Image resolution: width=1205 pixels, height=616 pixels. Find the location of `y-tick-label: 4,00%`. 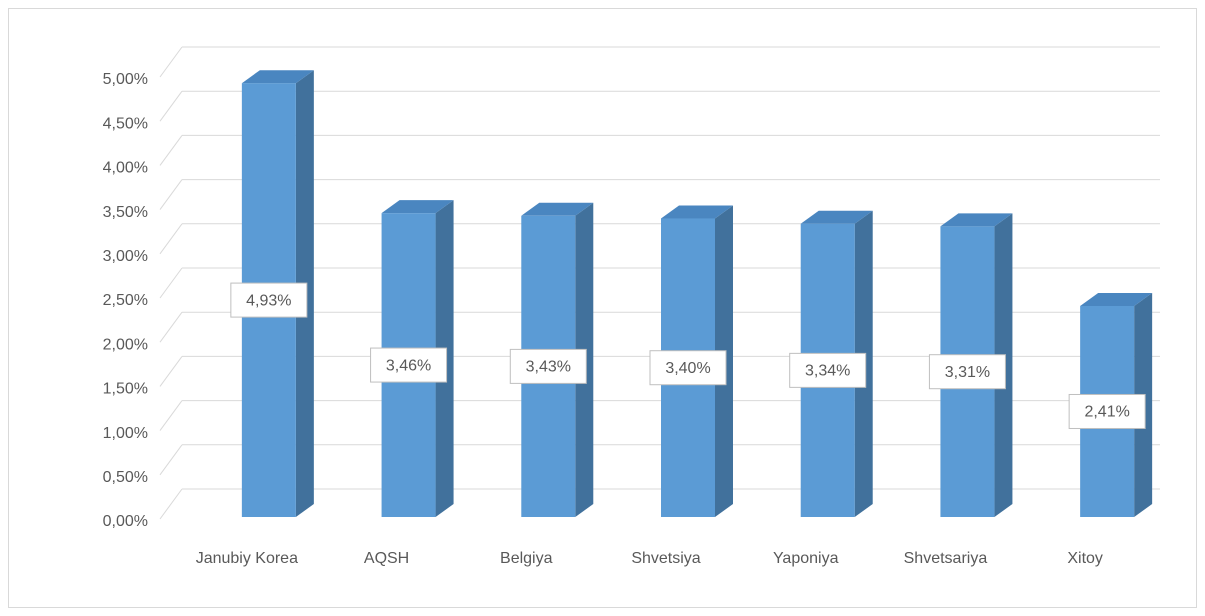

y-tick-label: 4,00% is located at coordinates (125, 168).